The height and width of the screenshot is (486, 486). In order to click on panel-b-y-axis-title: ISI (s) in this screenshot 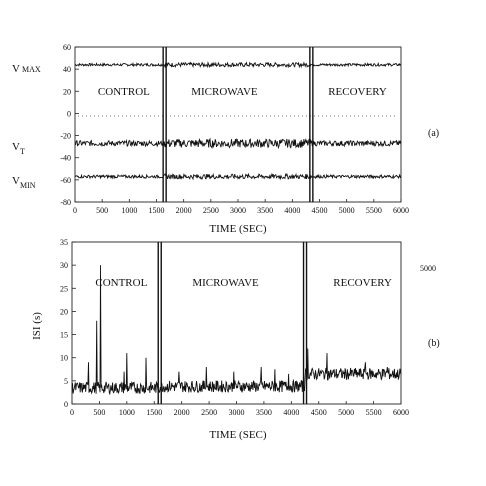, I will do `click(37, 326)`.